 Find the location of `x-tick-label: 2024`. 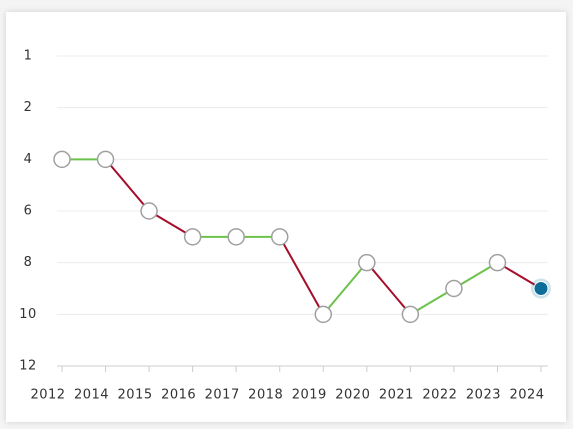

x-tick-label: 2024 is located at coordinates (526, 395).